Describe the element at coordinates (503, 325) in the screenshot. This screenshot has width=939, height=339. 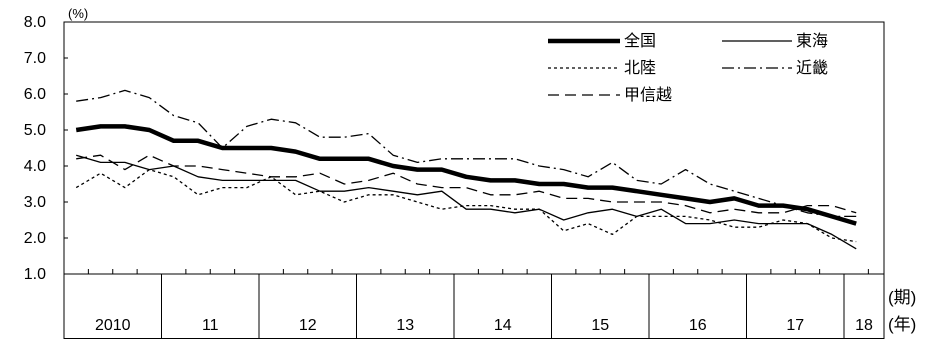
I see `x-year-label: 14` at that location.